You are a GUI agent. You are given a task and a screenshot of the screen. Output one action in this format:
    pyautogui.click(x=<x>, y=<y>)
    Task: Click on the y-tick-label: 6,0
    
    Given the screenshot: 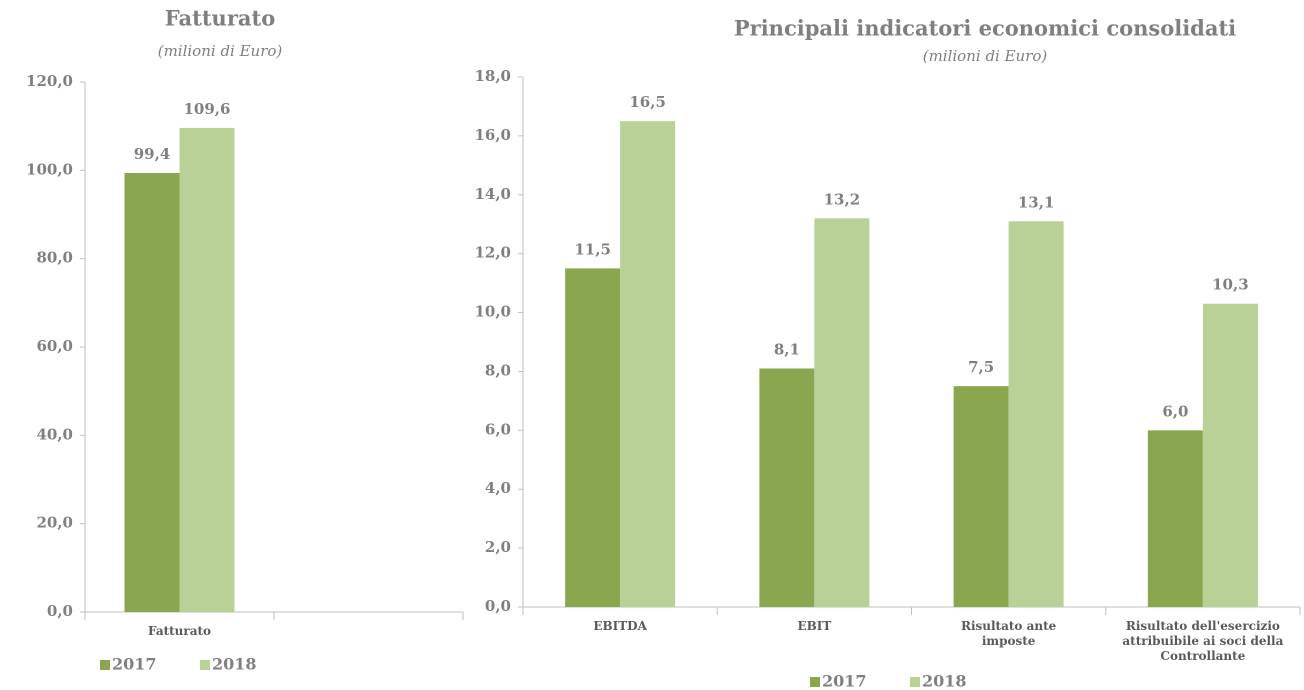 What is the action you would take?
    pyautogui.click(x=498, y=429)
    